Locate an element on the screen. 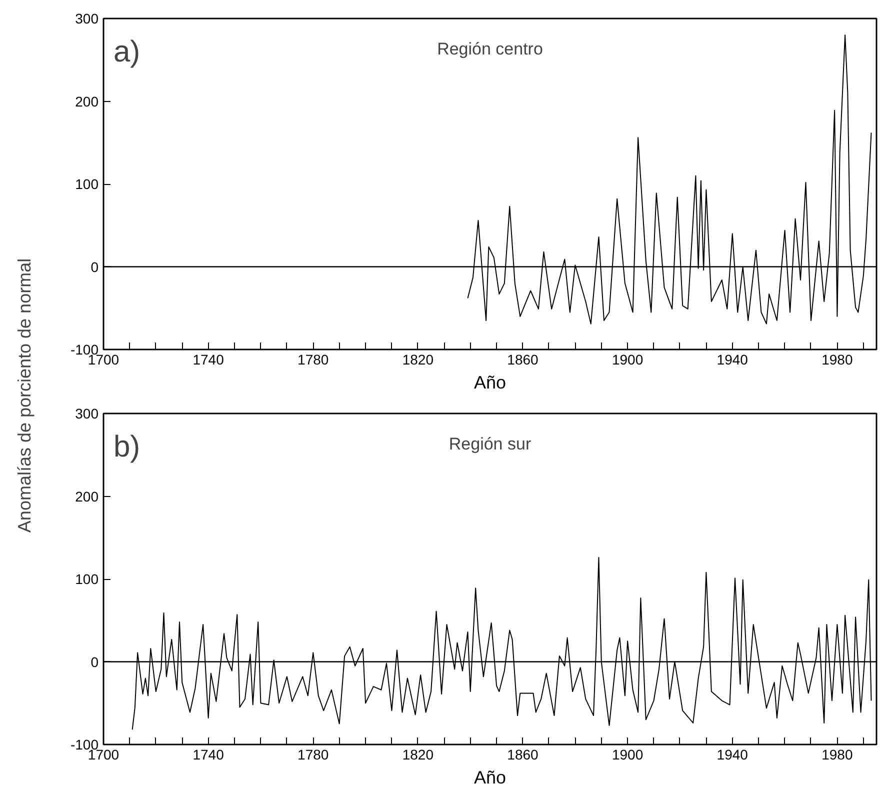  y-axis-title: Anomalías de porciento de normal is located at coordinates (24, 395).